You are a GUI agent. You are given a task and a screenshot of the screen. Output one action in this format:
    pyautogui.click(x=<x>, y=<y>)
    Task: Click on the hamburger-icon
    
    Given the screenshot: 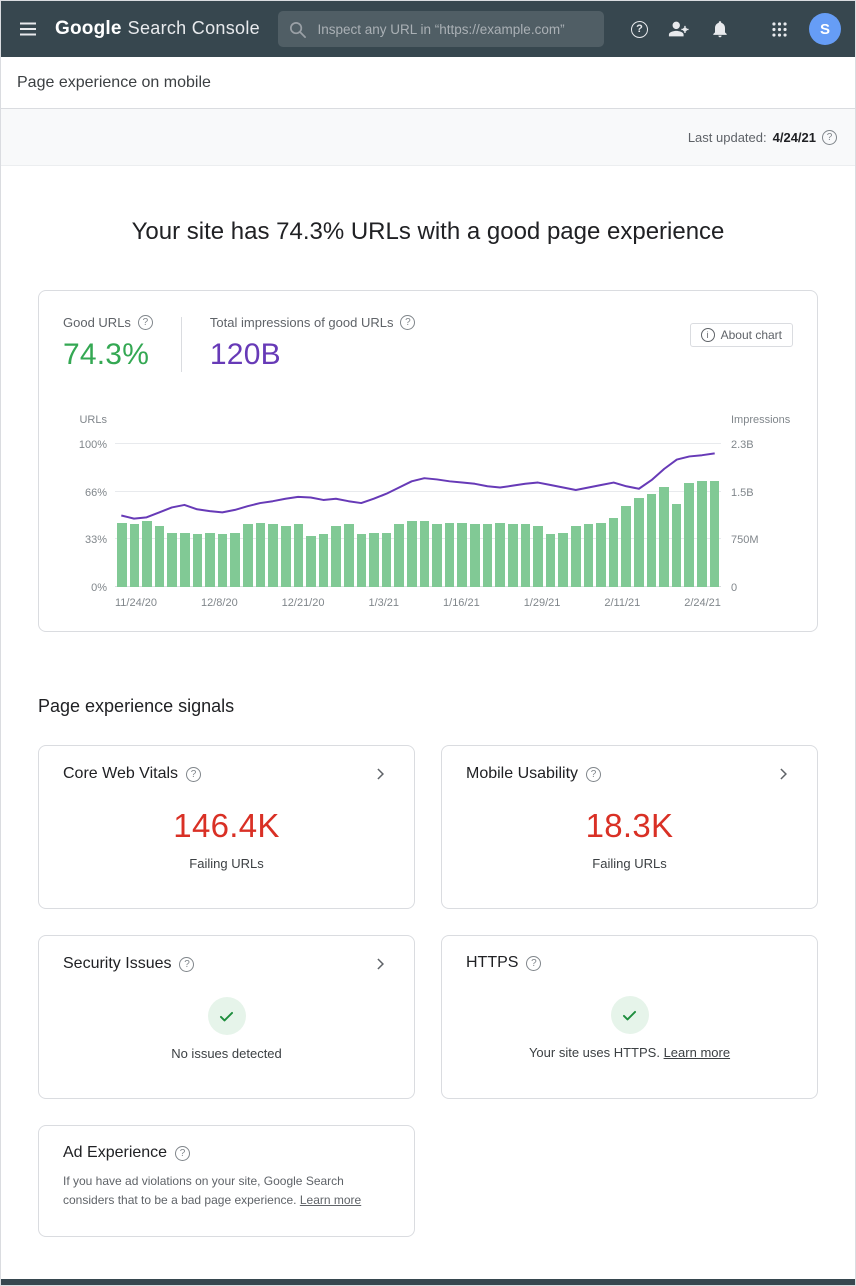 What is the action you would take?
    pyautogui.click(x=28, y=29)
    